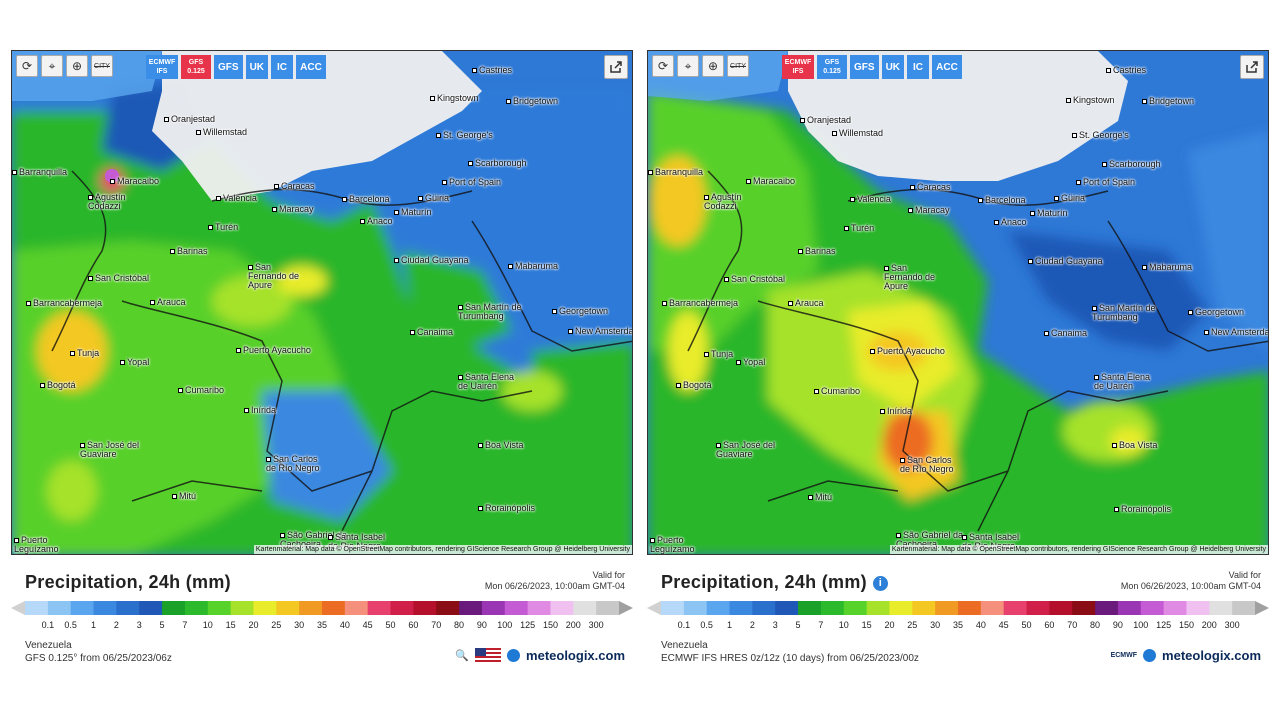 This screenshot has height=720, width=1280. I want to click on scale-tick-label: 5, so click(798, 625).